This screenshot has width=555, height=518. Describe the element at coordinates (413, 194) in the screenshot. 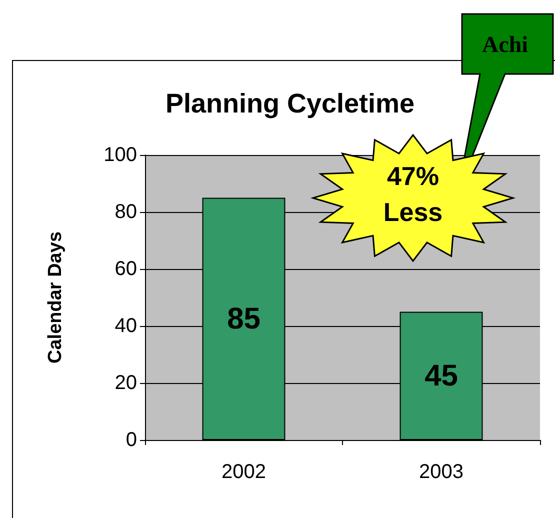

I see `annotation: 47% Less` at that location.